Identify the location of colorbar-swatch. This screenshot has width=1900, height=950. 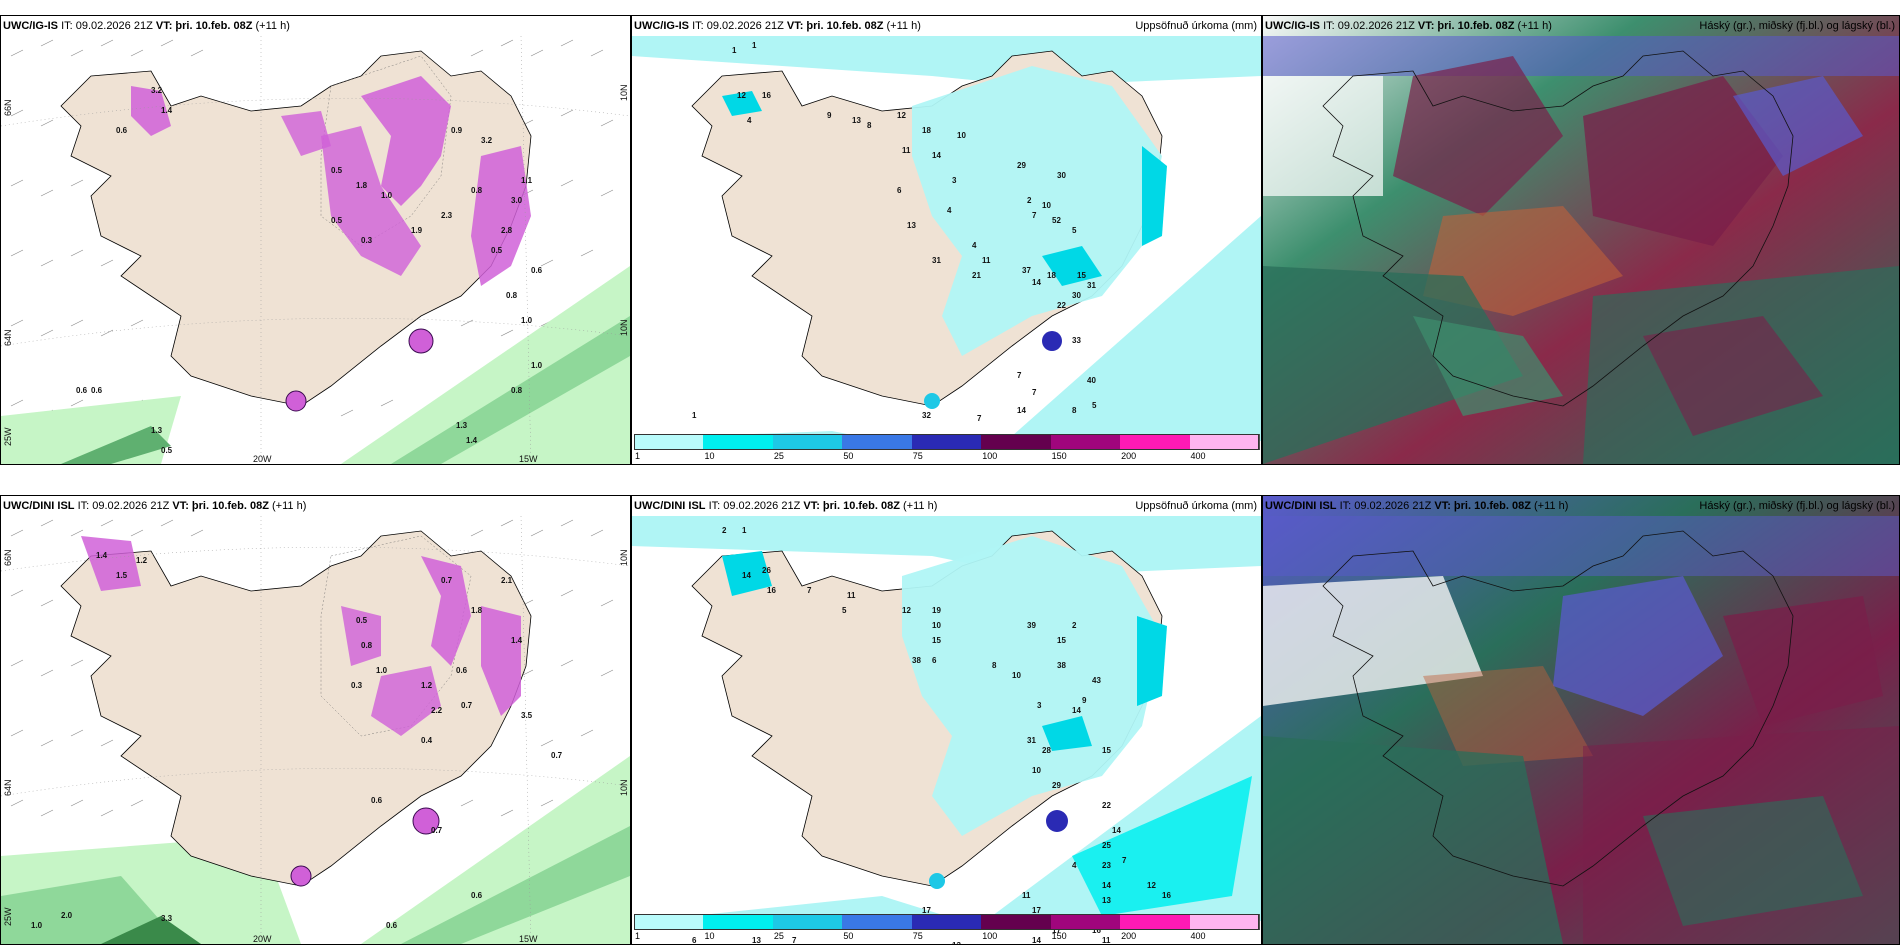
(1224, 922).